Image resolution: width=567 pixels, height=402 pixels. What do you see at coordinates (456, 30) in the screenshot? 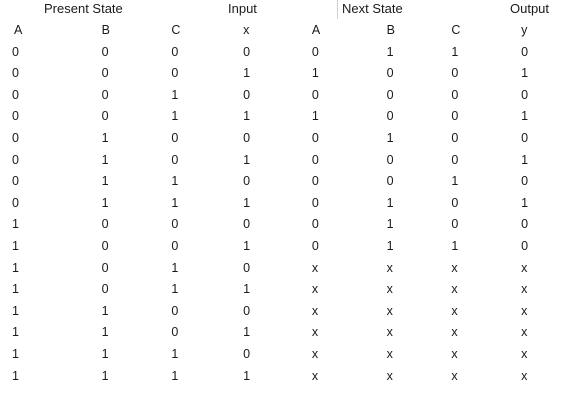
I see `column-header-next-c: C` at bounding box center [456, 30].